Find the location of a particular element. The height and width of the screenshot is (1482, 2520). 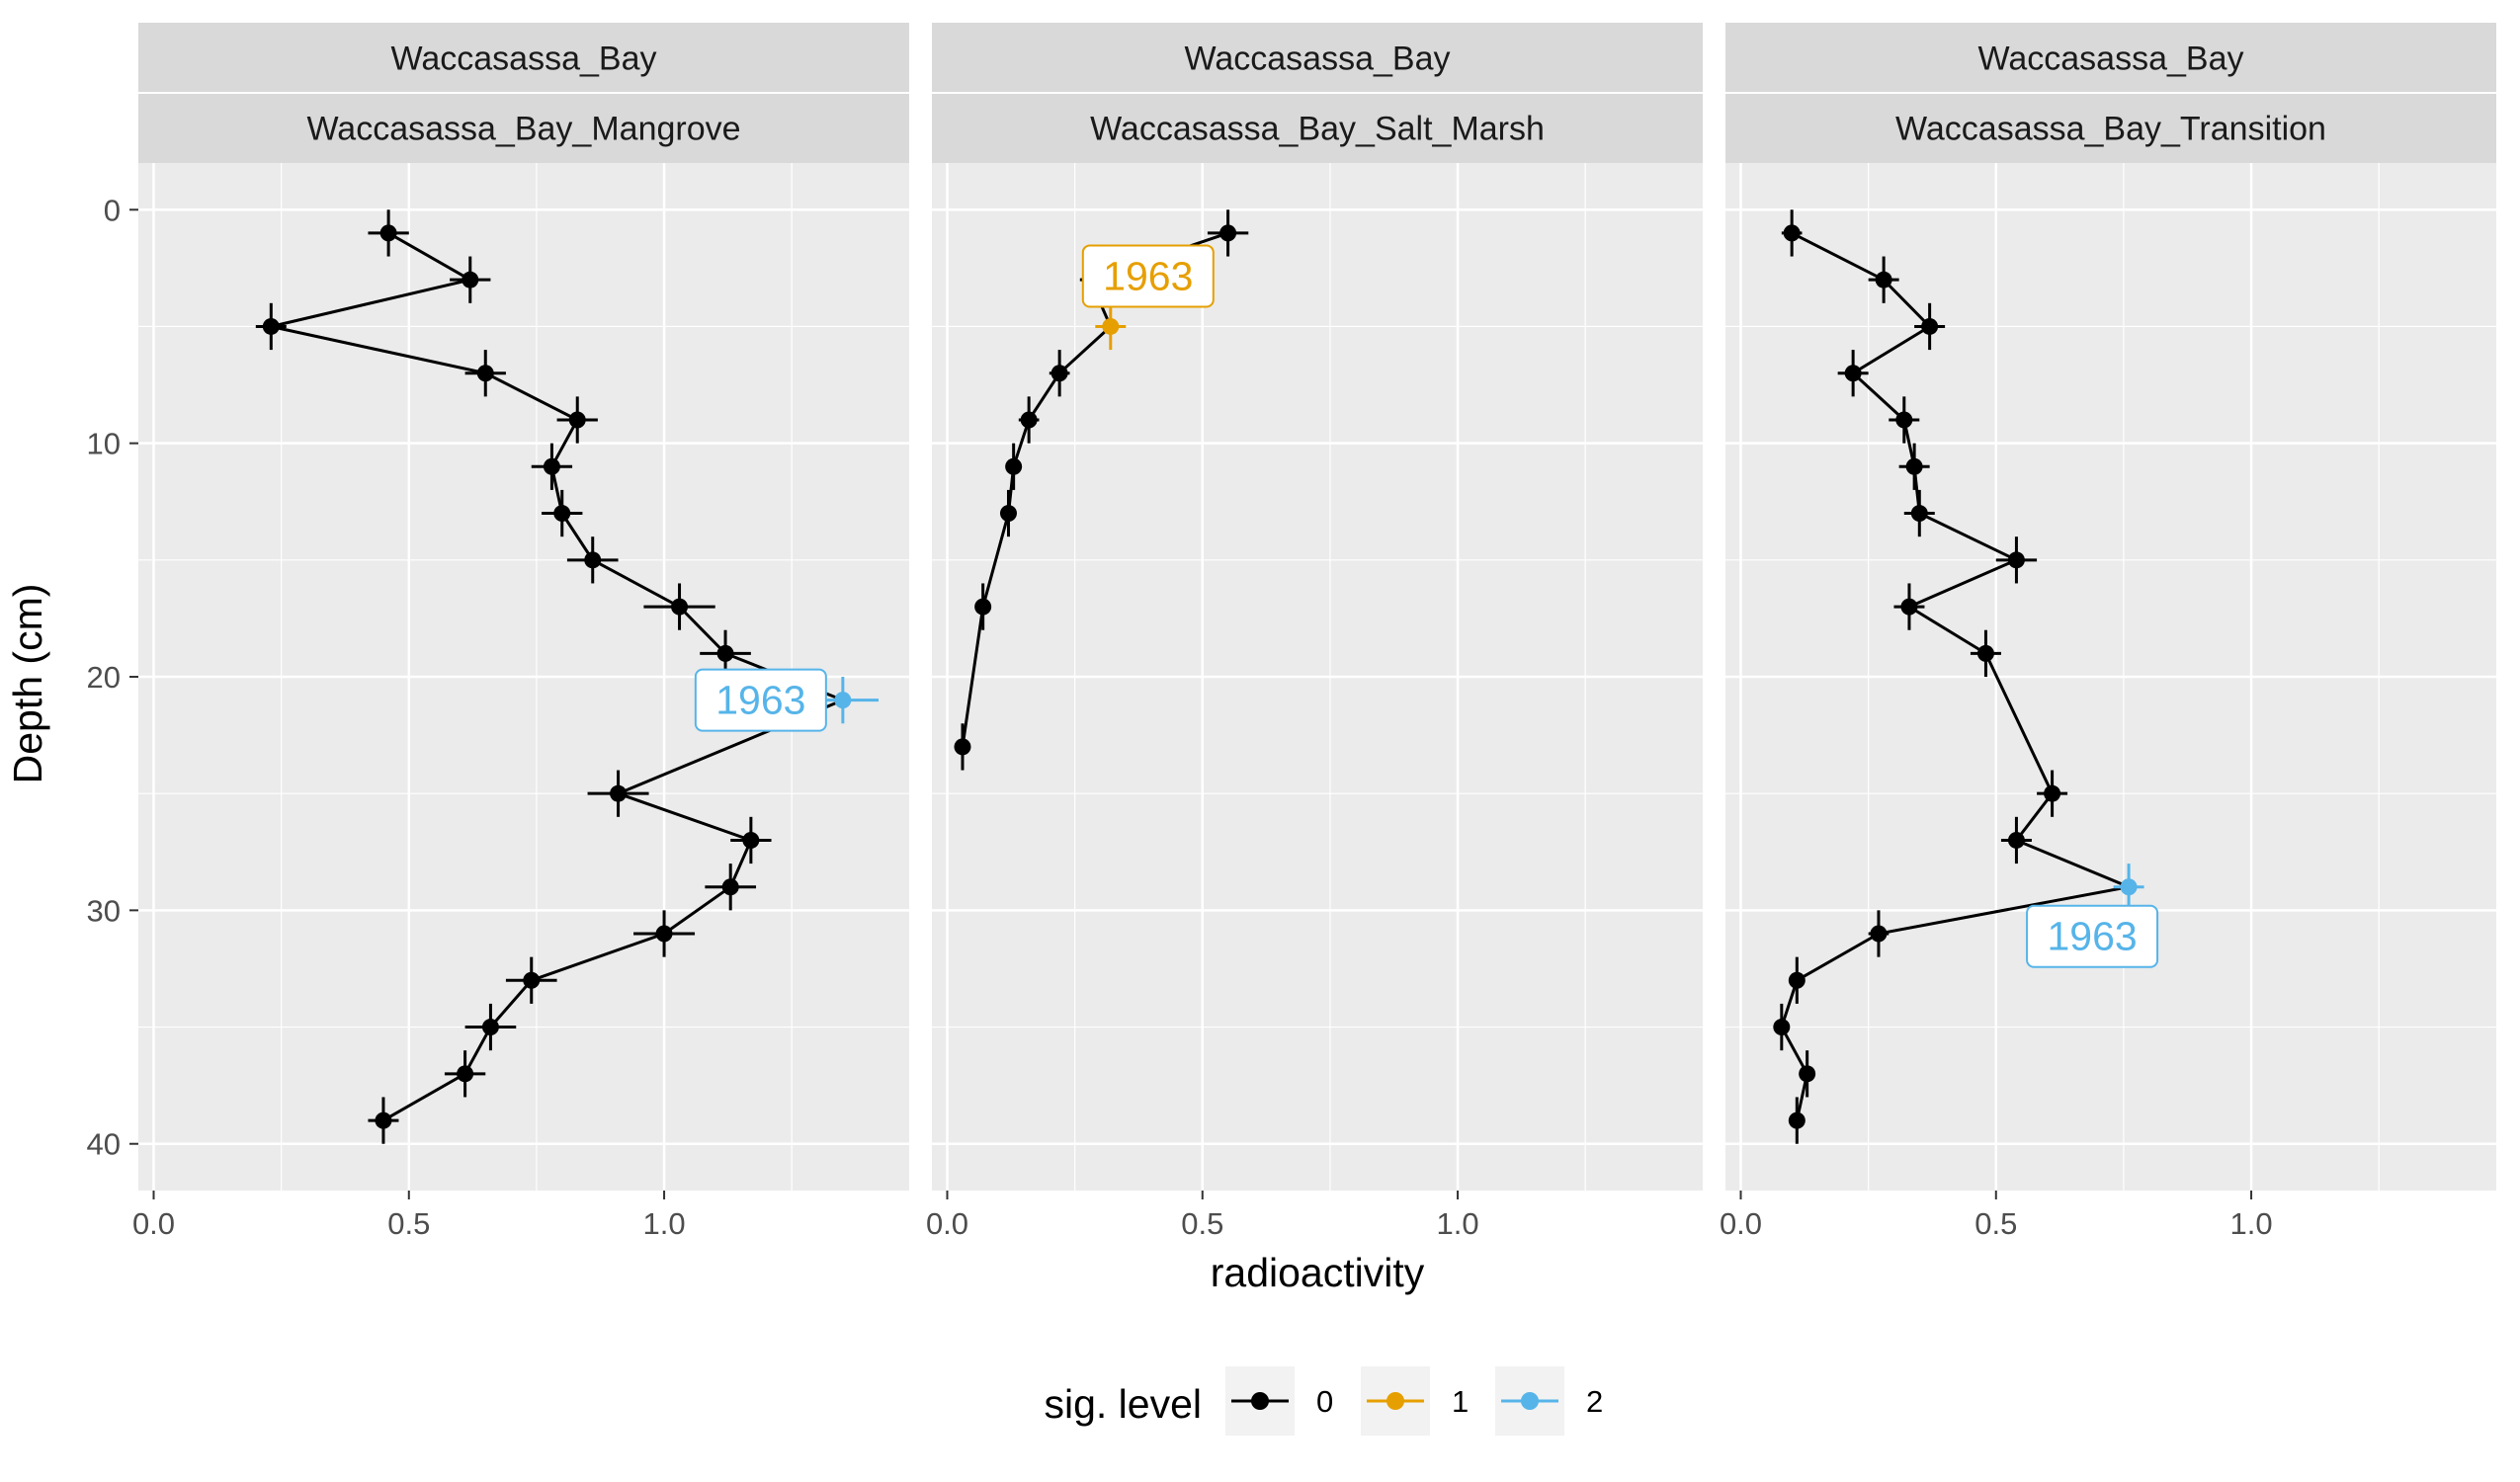

legend-label: 2 is located at coordinates (1594, 1401).